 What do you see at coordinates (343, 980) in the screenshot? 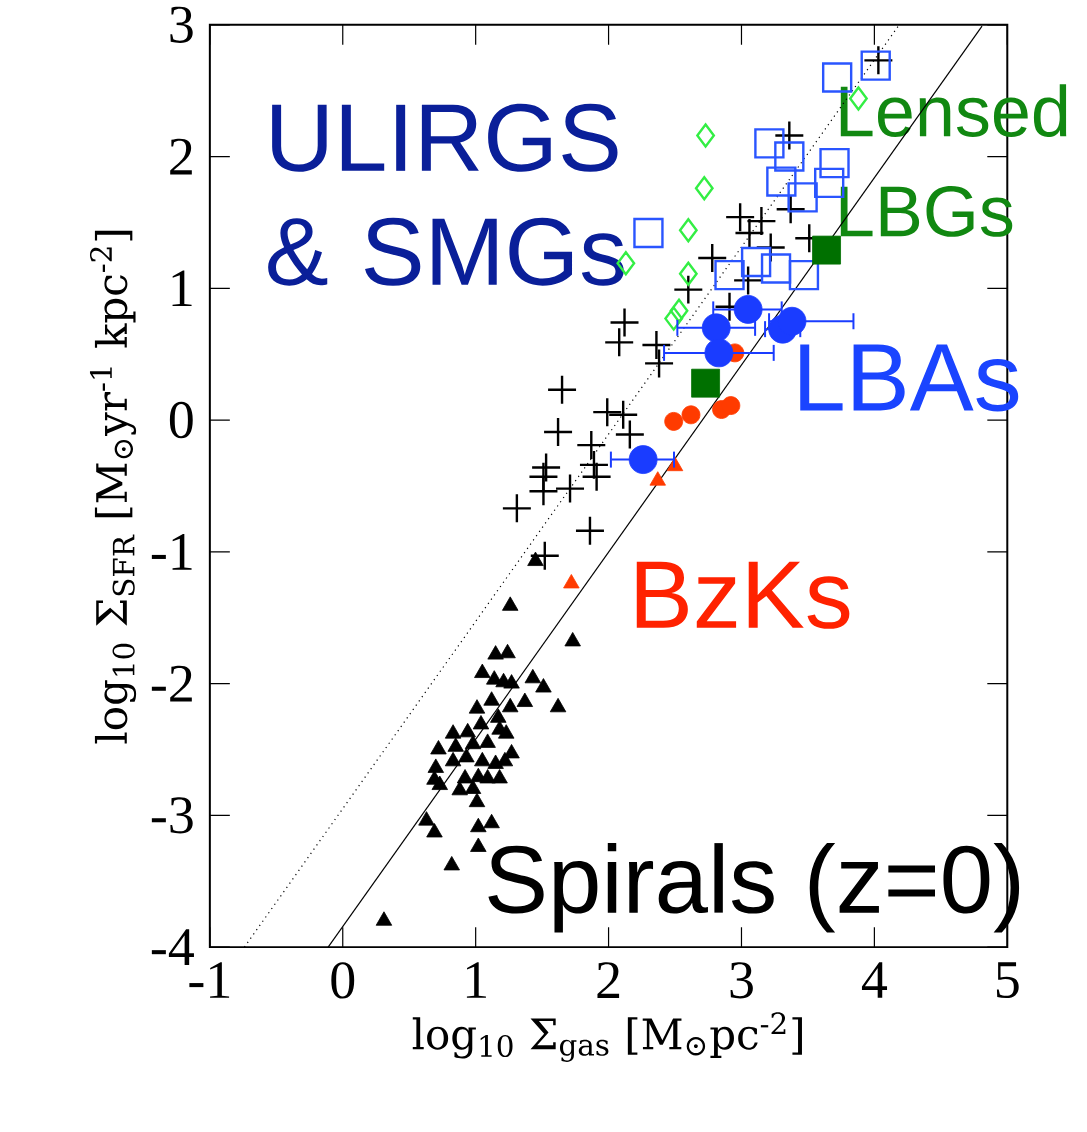
I see `x-tick-label: 0` at bounding box center [343, 980].